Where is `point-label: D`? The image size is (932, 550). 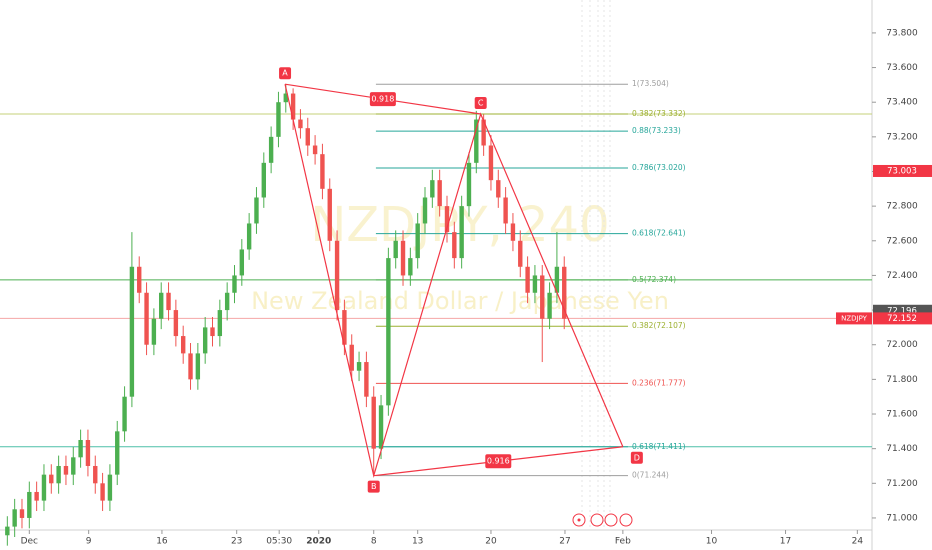
point-label: D is located at coordinates (637, 457).